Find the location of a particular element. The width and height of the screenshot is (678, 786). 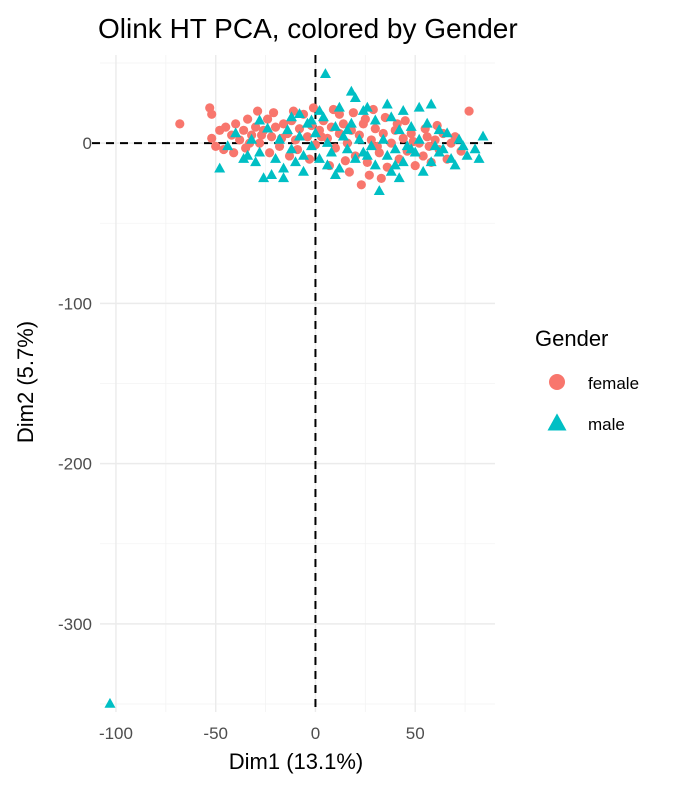

y-tick-label: -200 is located at coordinates (75, 464).